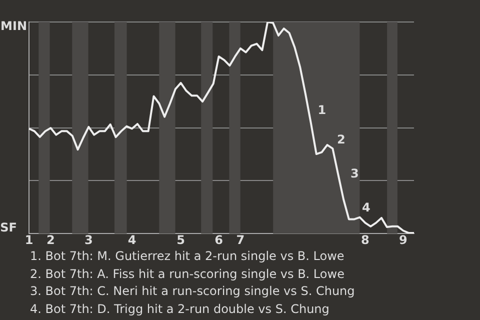 The image size is (480, 320). Describe the element at coordinates (365, 239) in the screenshot. I see `x-tick-label: 8` at that location.